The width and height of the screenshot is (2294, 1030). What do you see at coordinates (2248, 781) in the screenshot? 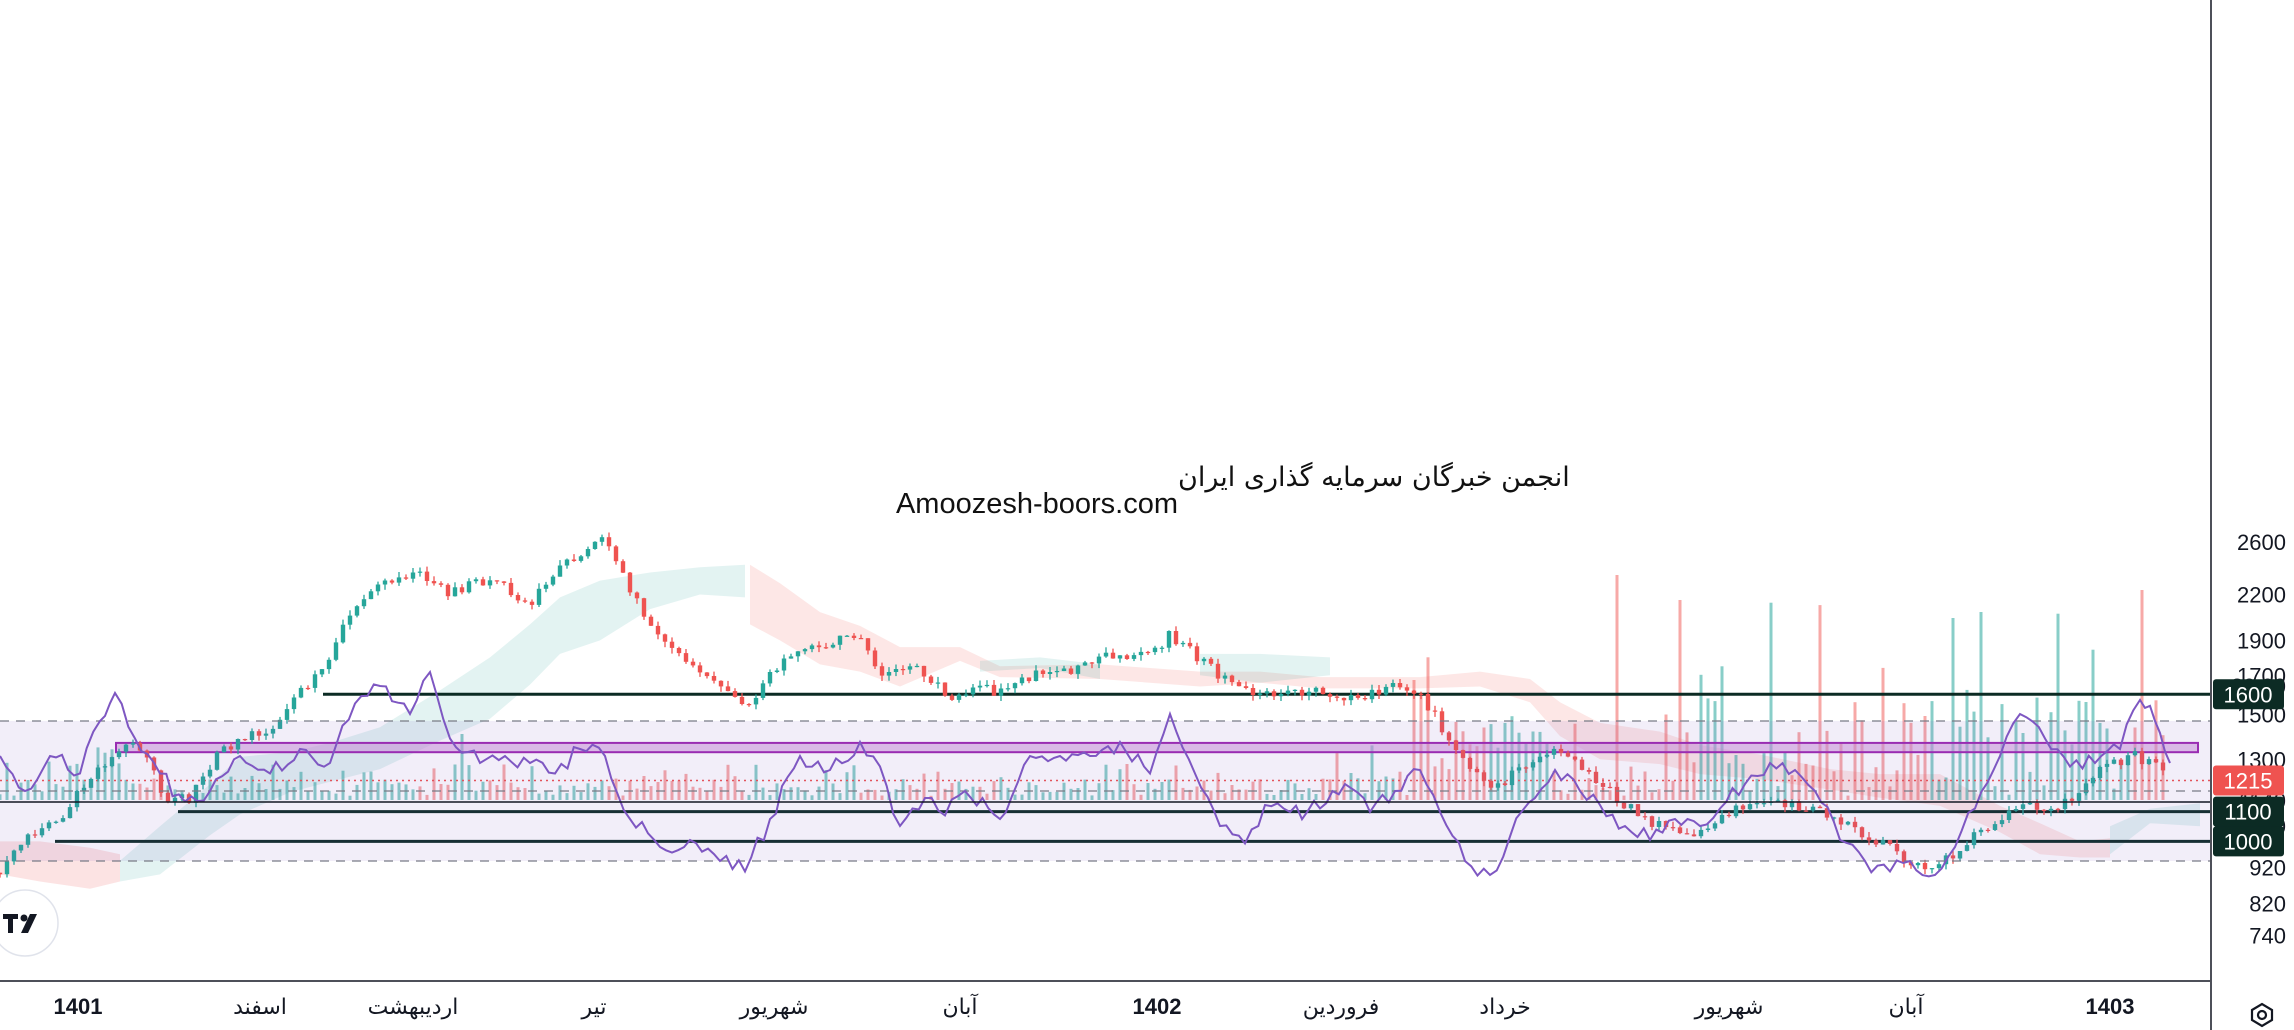
I see `svg-text: 1215` at bounding box center [2248, 781].